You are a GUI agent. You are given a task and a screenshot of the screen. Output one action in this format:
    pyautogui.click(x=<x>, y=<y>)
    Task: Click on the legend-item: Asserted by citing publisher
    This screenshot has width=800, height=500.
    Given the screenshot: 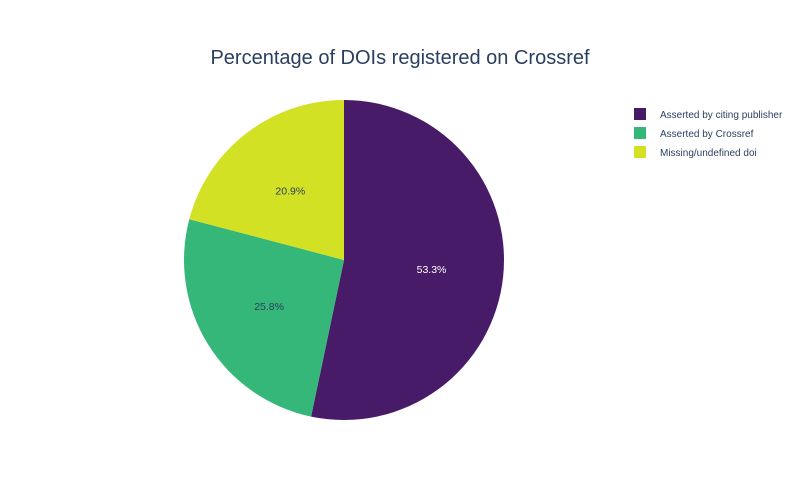 What is the action you would take?
    pyautogui.click(x=708, y=114)
    